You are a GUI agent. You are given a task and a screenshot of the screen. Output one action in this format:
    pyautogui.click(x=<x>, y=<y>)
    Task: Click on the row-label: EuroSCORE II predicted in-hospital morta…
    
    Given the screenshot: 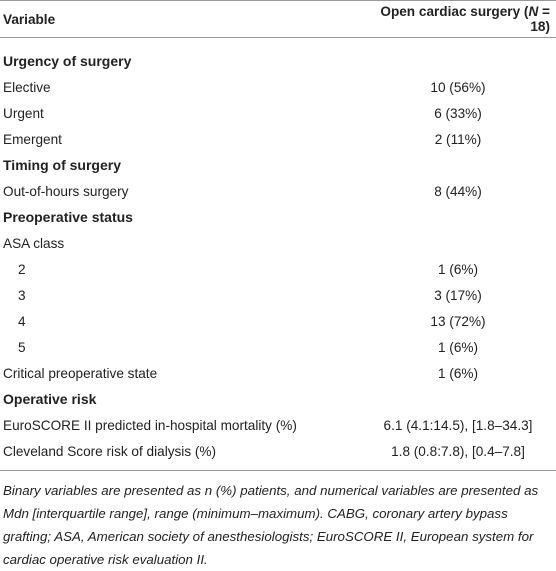 What is the action you would take?
    pyautogui.click(x=150, y=425)
    